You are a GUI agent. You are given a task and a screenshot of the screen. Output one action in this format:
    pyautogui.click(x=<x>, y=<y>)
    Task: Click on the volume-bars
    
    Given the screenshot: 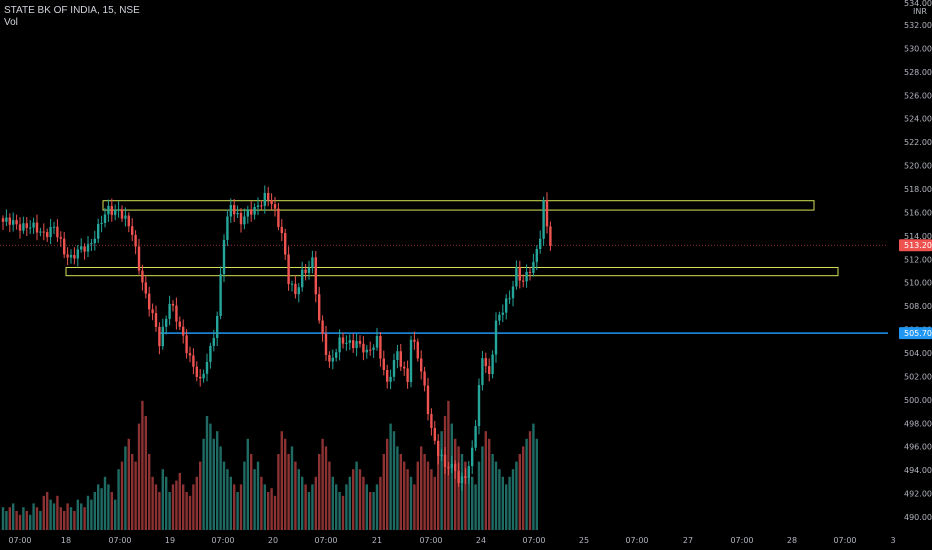 What is the action you would take?
    pyautogui.click(x=269, y=465)
    